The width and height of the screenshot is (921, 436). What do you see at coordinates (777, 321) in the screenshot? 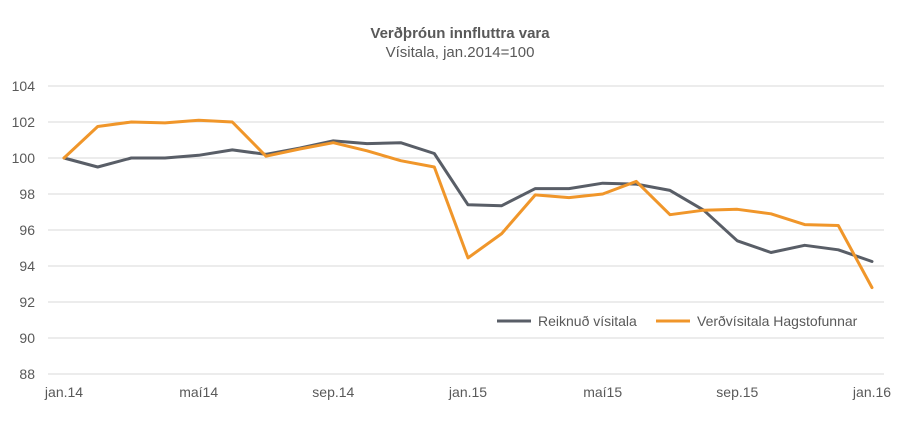
I see `legend-label: Verðvísitala Hagstofunnar` at bounding box center [777, 321].